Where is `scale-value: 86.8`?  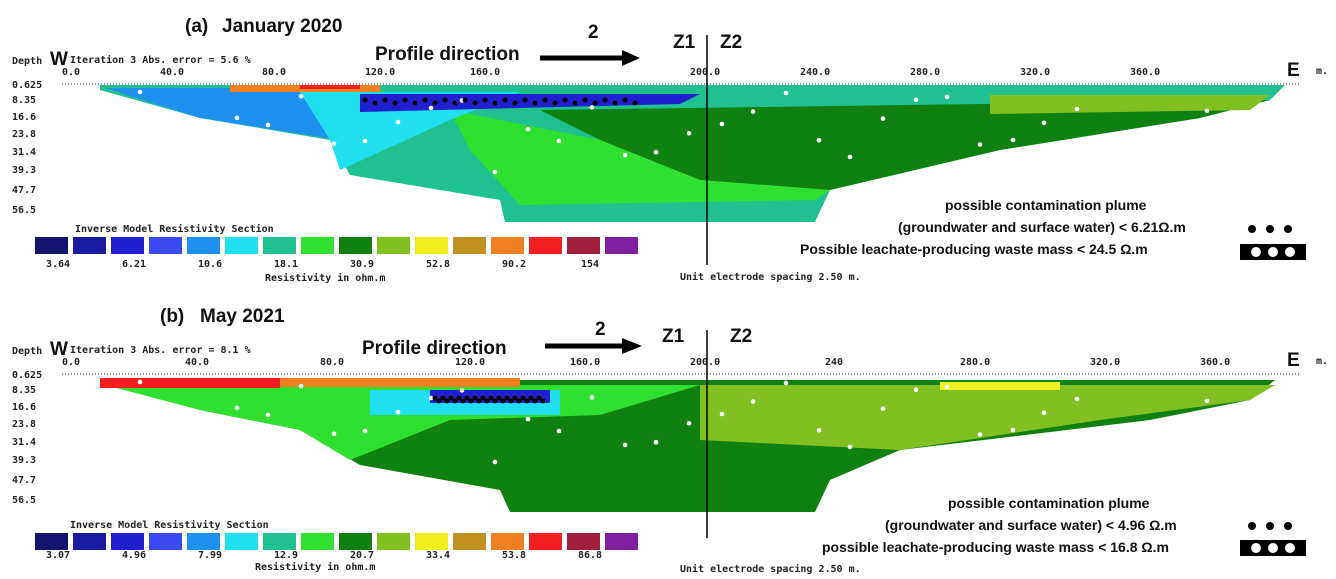 scale-value: 86.8 is located at coordinates (590, 555).